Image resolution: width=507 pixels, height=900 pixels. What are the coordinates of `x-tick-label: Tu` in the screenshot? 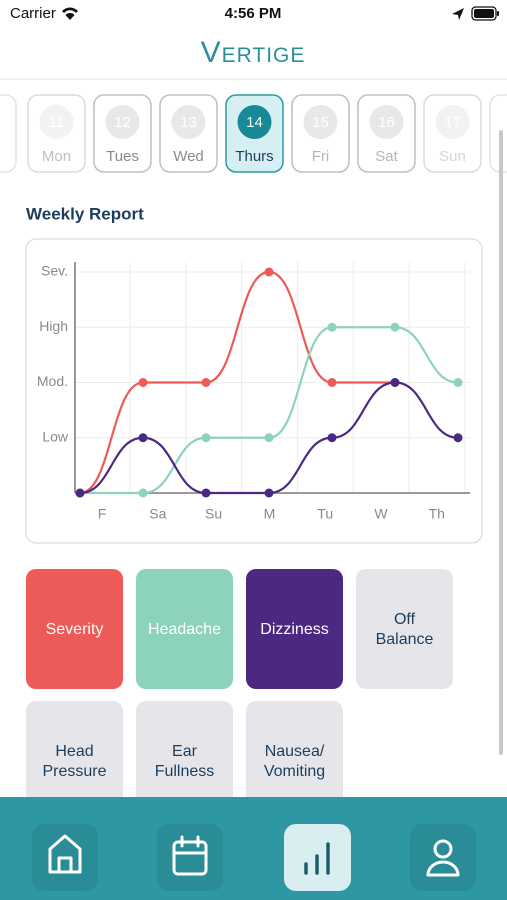 It's located at (325, 514).